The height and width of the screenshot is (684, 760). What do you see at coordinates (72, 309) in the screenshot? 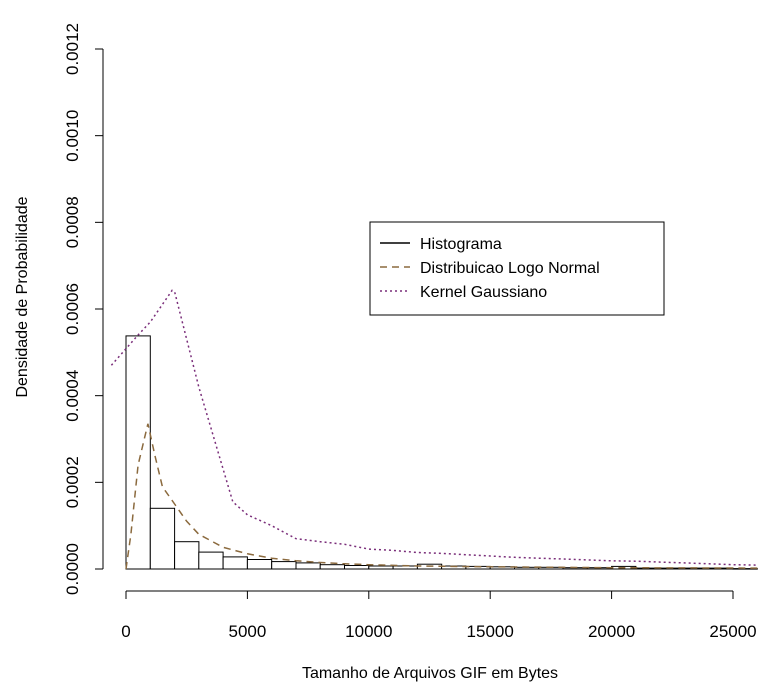
I see `y-tick-label: 0.0006` at bounding box center [72, 309].